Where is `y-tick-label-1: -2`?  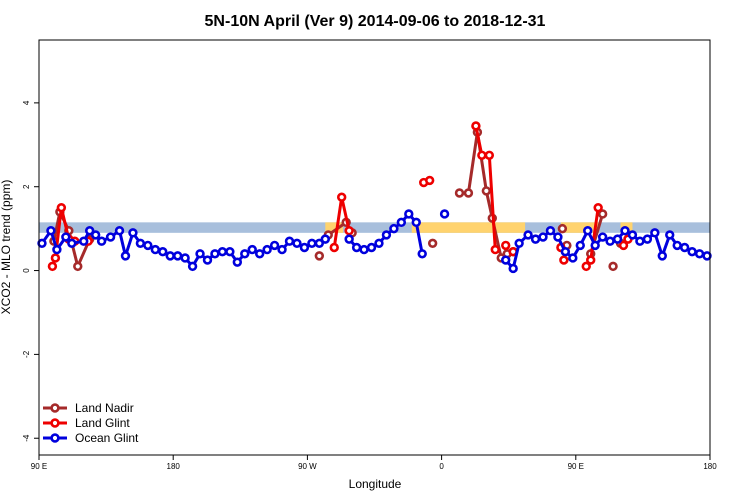
y-tick-label-1: -2 is located at coordinates (26, 354).